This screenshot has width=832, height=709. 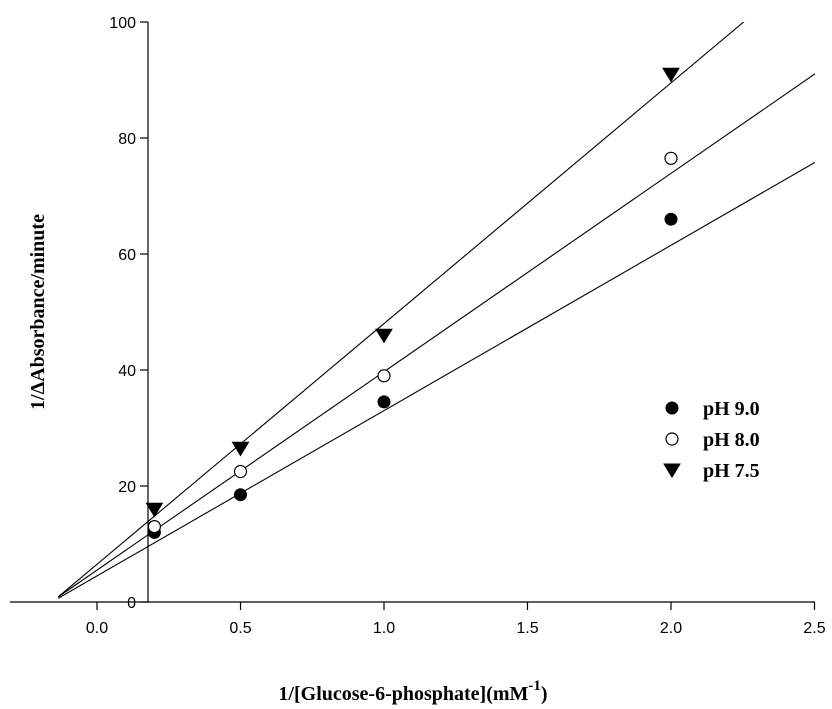 What do you see at coordinates (127, 255) in the screenshot?
I see `y-tick-label: 60` at bounding box center [127, 255].